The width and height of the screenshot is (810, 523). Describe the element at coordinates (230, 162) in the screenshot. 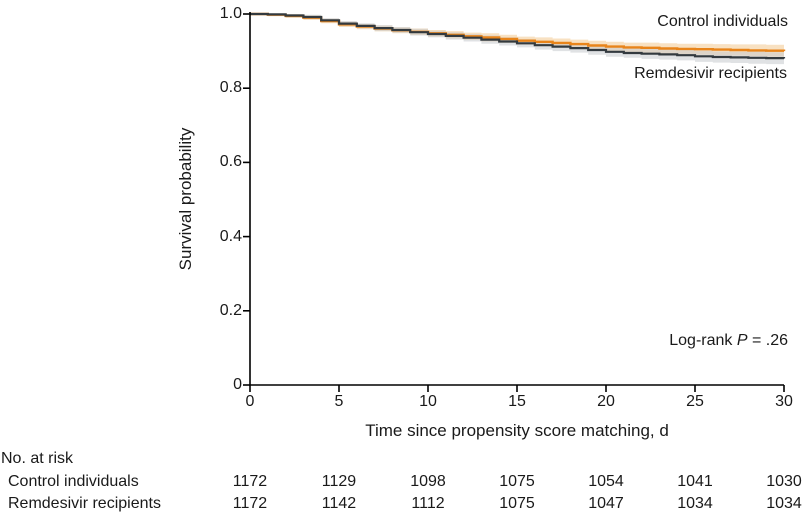

I see `y-tick-label: 0.6` at that location.